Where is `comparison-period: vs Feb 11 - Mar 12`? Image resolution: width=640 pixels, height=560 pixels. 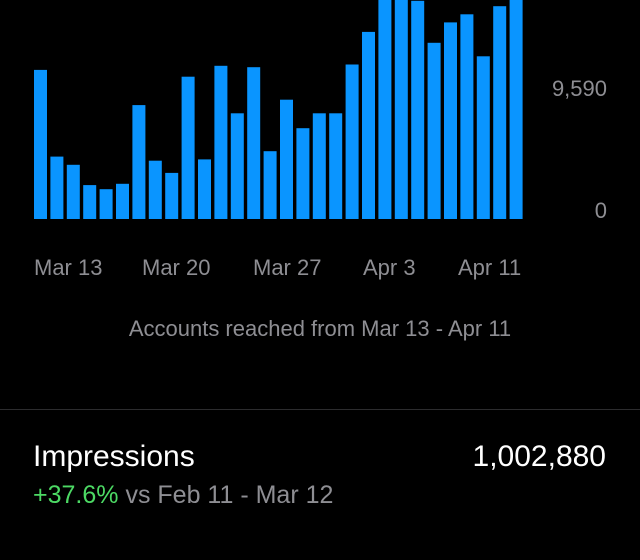
comparison-period: vs Feb 11 - Mar 12 is located at coordinates (226, 495).